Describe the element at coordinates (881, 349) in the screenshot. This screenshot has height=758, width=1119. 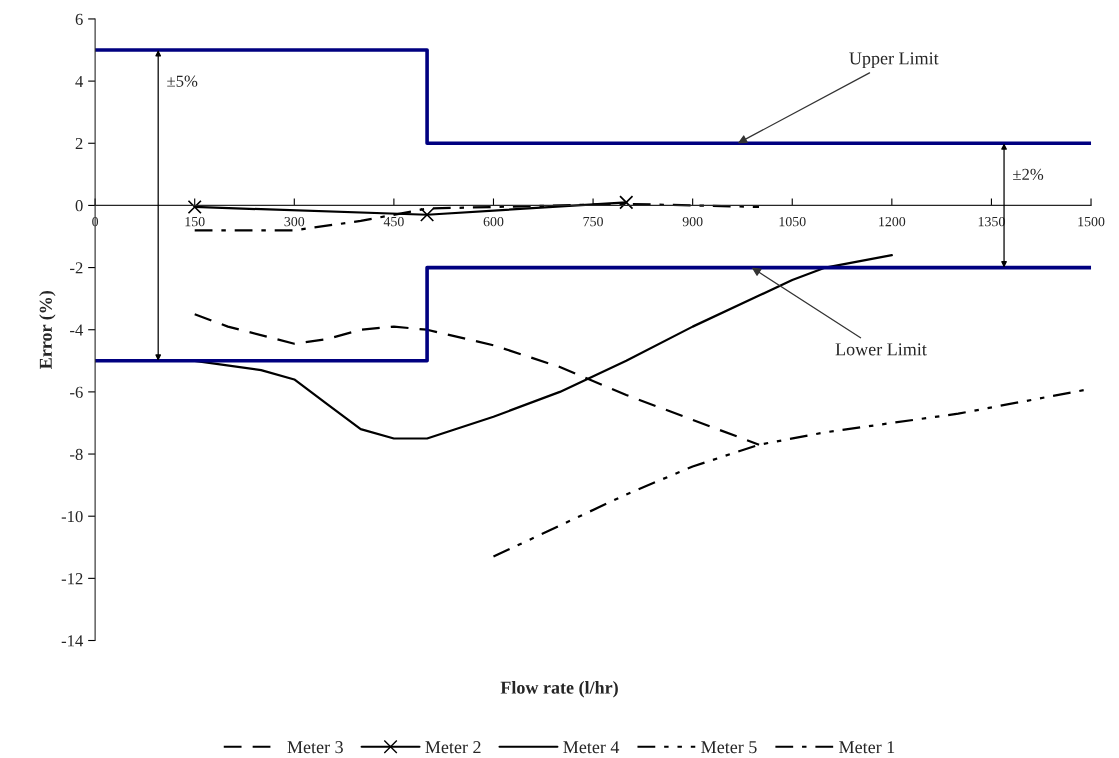
I see `annotation: Lower Limit` at that location.